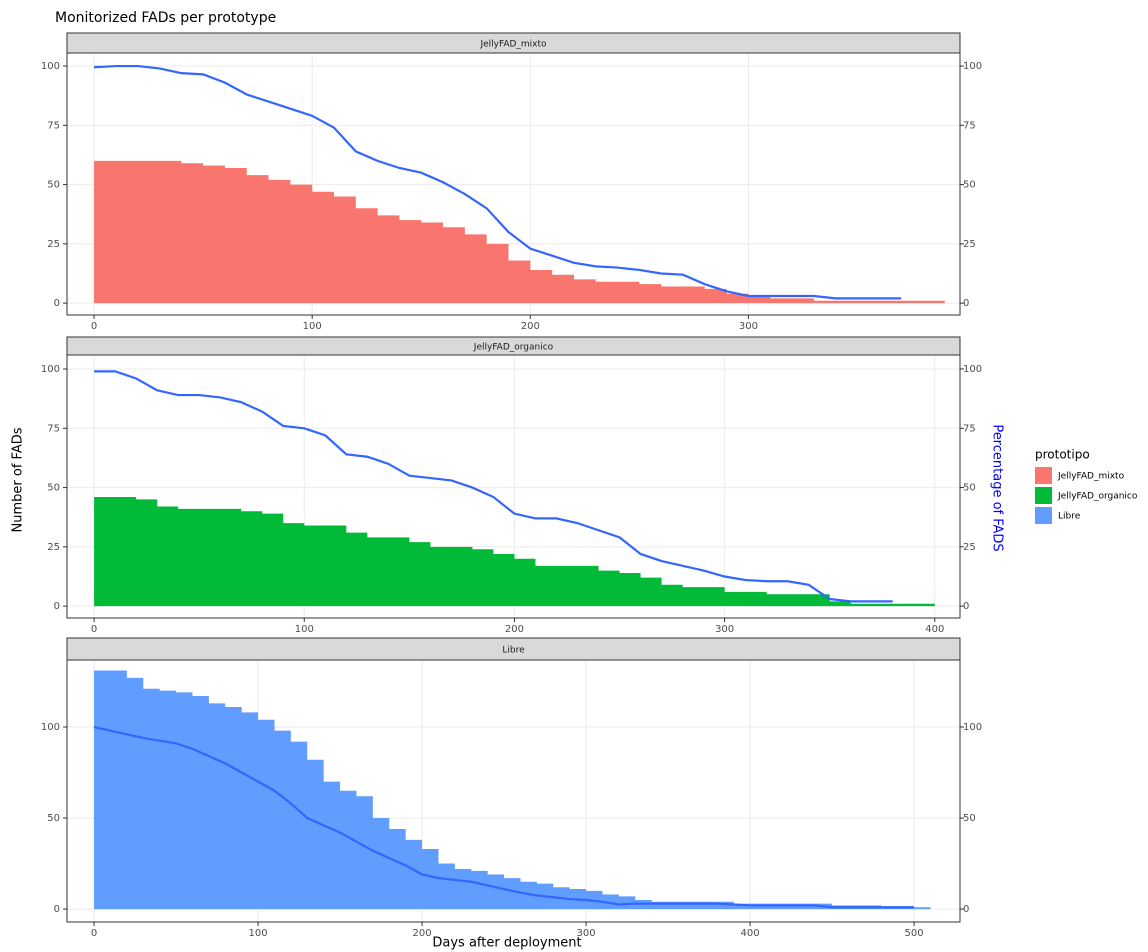 The image size is (1148, 952). What do you see at coordinates (1069, 517) in the screenshot?
I see `legend-label: Libre` at bounding box center [1069, 517].